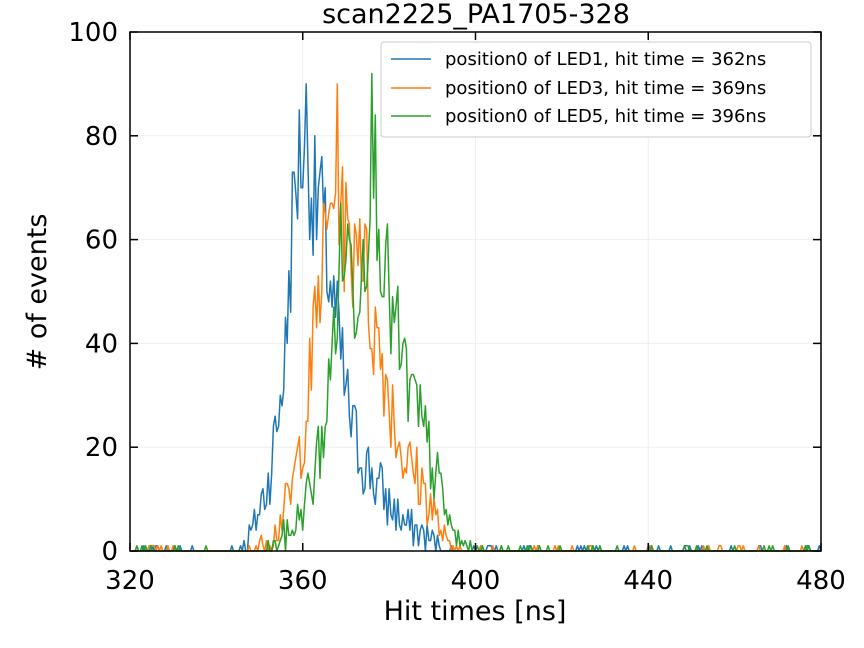 The height and width of the screenshot is (648, 864). What do you see at coordinates (476, 15) in the screenshot?
I see `chart-title: scan2225_PA1705-328` at bounding box center [476, 15].